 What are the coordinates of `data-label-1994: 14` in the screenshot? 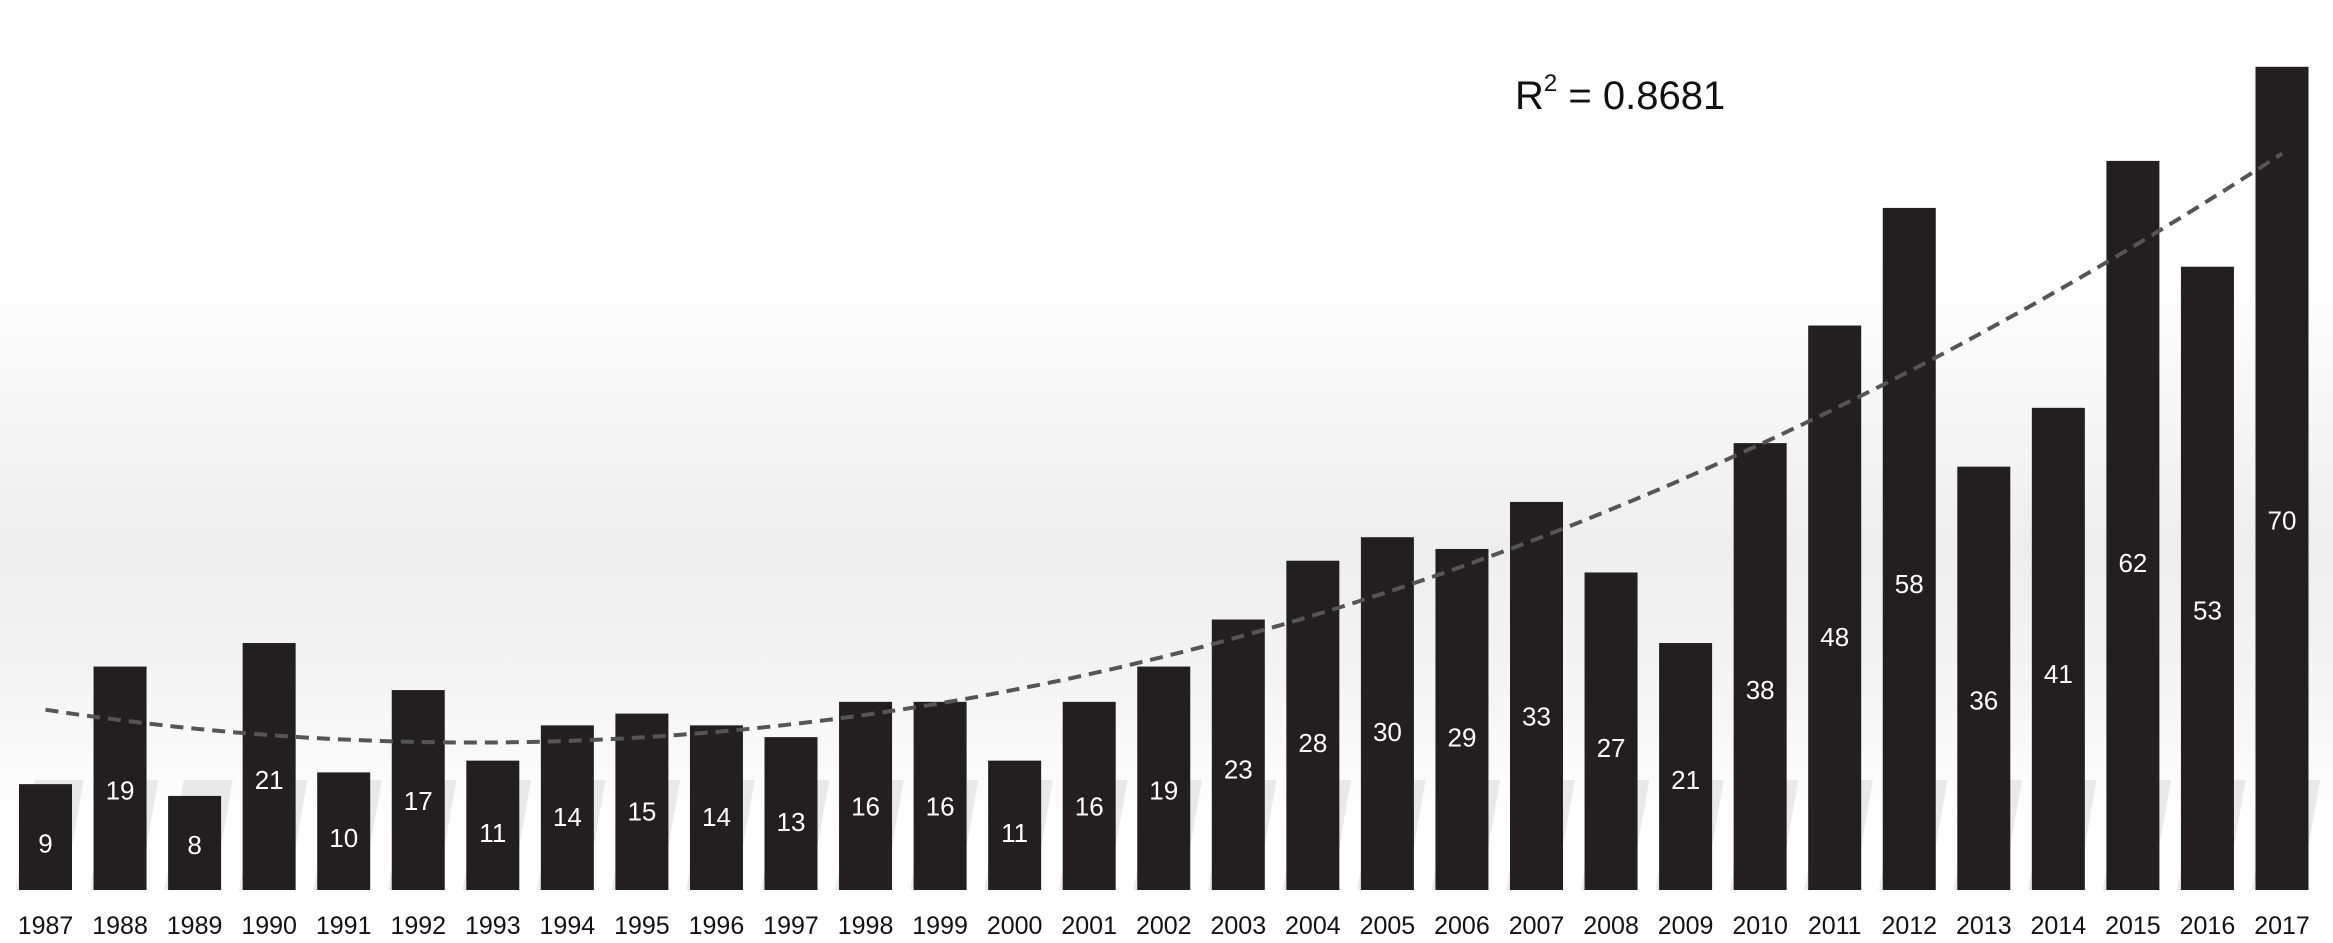 It's located at (567, 817).